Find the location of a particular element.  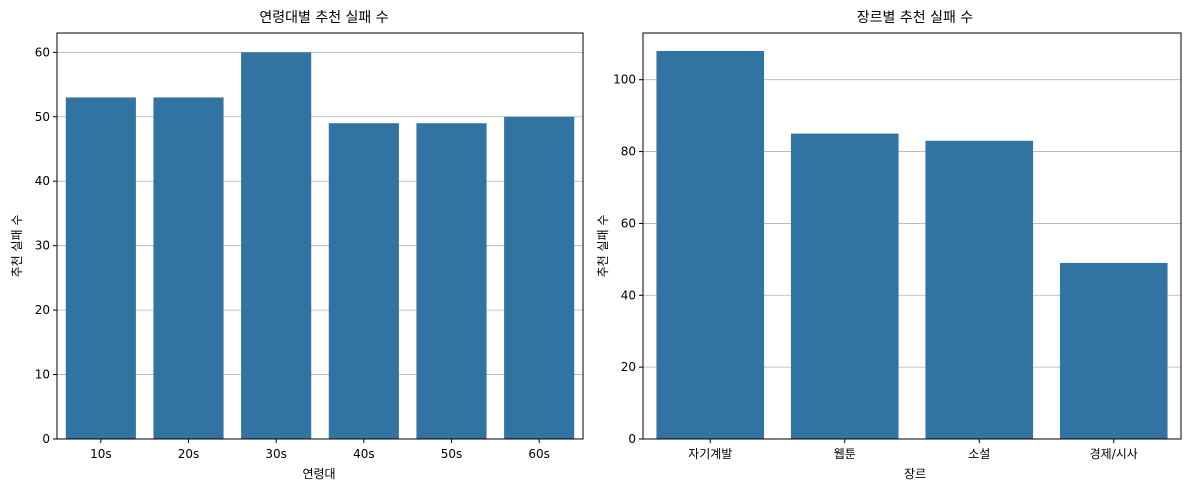

age-x-tick-label-1: 20s is located at coordinates (189, 454).